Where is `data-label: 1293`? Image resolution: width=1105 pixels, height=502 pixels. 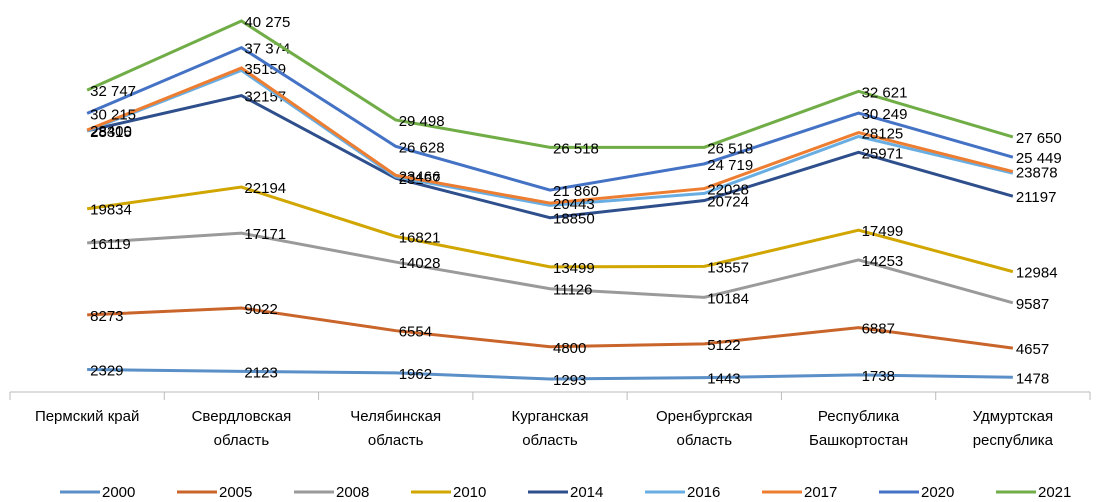 data-label: 1293 is located at coordinates (569, 380).